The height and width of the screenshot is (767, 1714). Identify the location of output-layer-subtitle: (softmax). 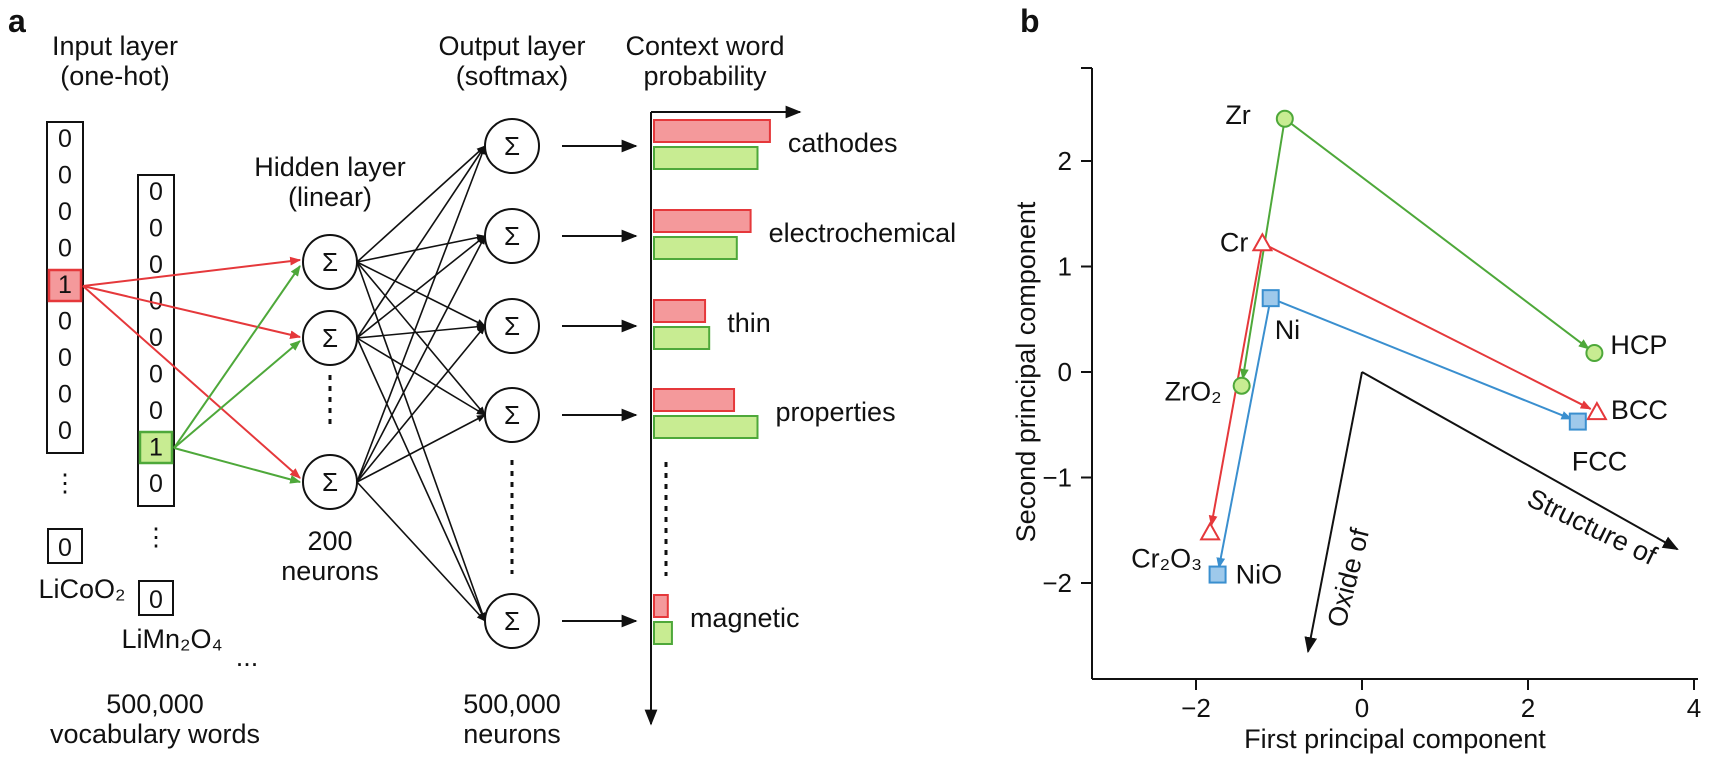
(512, 76).